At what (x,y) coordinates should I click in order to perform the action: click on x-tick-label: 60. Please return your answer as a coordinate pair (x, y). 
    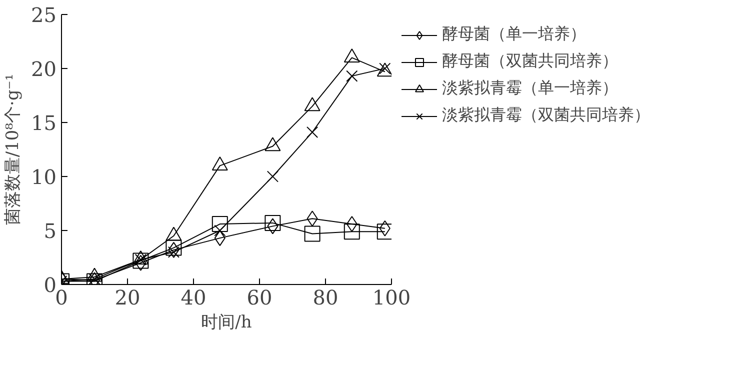
    Looking at the image, I should click on (259, 298).